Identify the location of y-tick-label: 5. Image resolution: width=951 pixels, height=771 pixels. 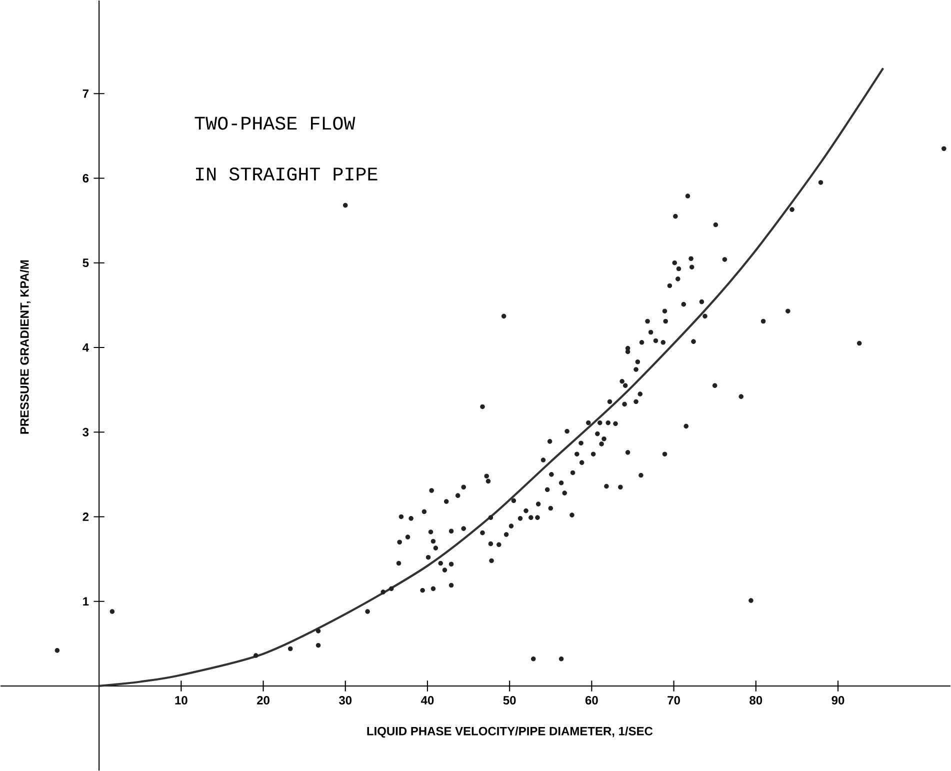
(85, 262).